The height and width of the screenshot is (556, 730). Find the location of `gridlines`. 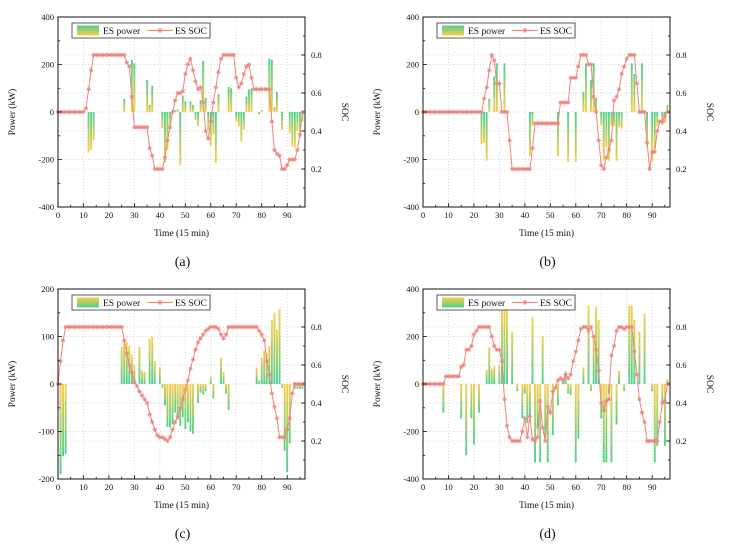

gridlines is located at coordinates (181, 112).